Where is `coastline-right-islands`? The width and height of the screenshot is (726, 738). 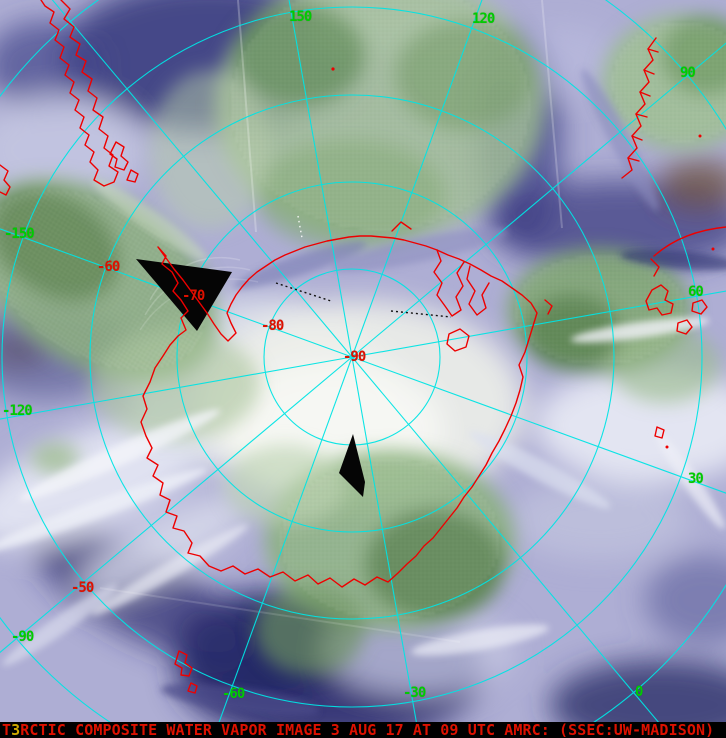 coastline-right-islands is located at coordinates (659, 432).